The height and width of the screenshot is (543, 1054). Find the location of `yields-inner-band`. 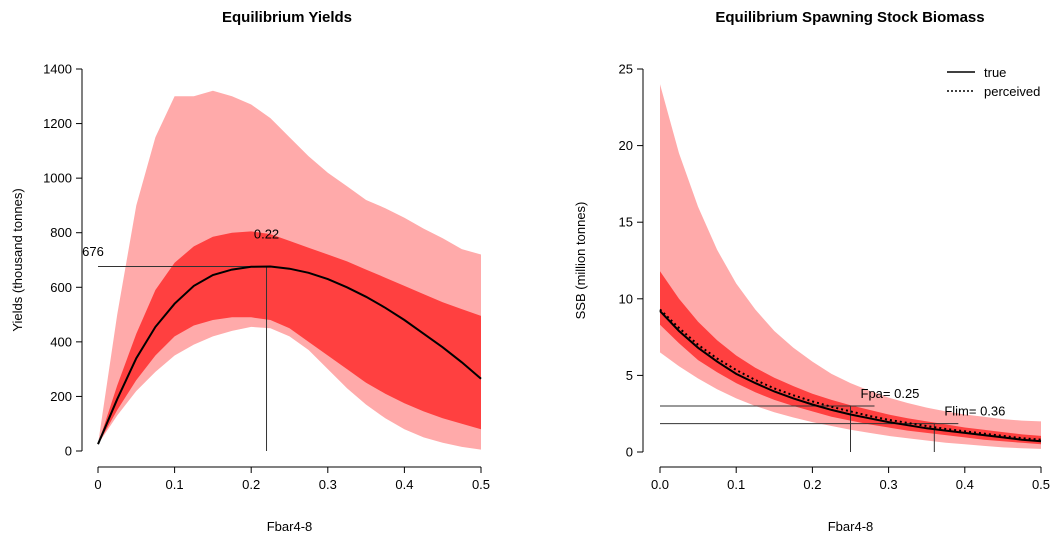

yields-inner-band is located at coordinates (289, 338).